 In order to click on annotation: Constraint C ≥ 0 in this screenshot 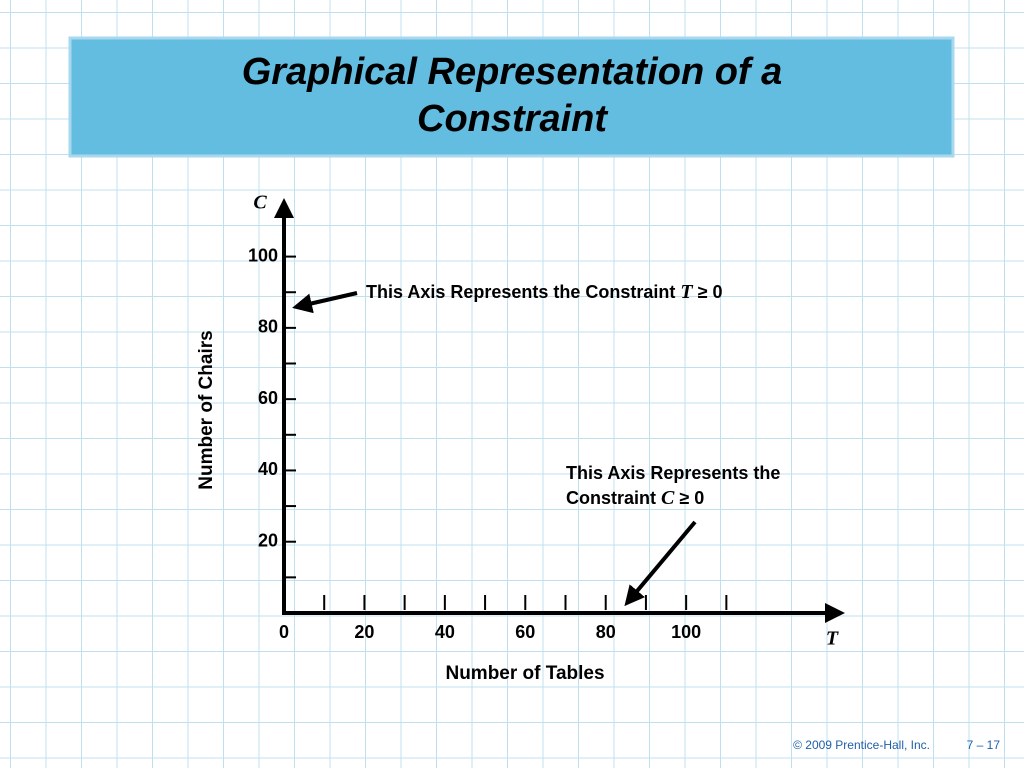, I will do `click(635, 498)`.